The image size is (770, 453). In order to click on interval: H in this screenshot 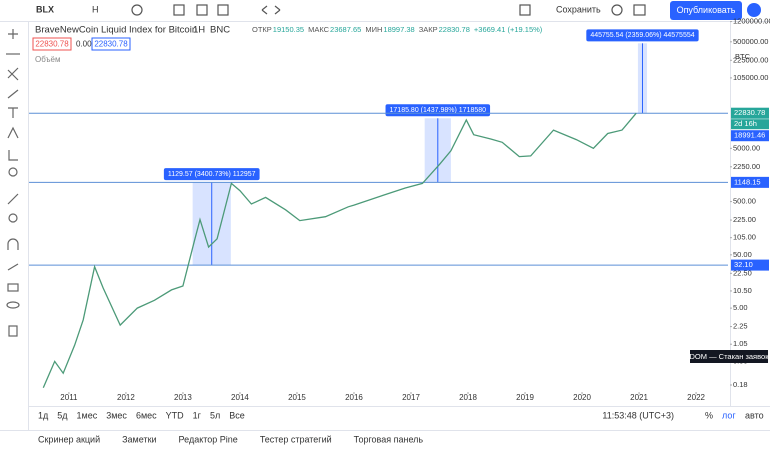, I will do `click(95, 9)`.